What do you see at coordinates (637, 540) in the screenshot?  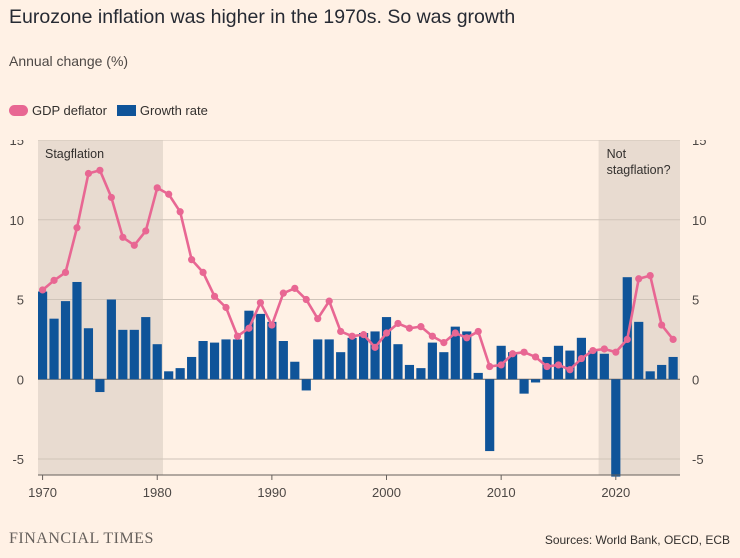 I see `source-note: Sources: World Bank, OECD, ECB` at bounding box center [637, 540].